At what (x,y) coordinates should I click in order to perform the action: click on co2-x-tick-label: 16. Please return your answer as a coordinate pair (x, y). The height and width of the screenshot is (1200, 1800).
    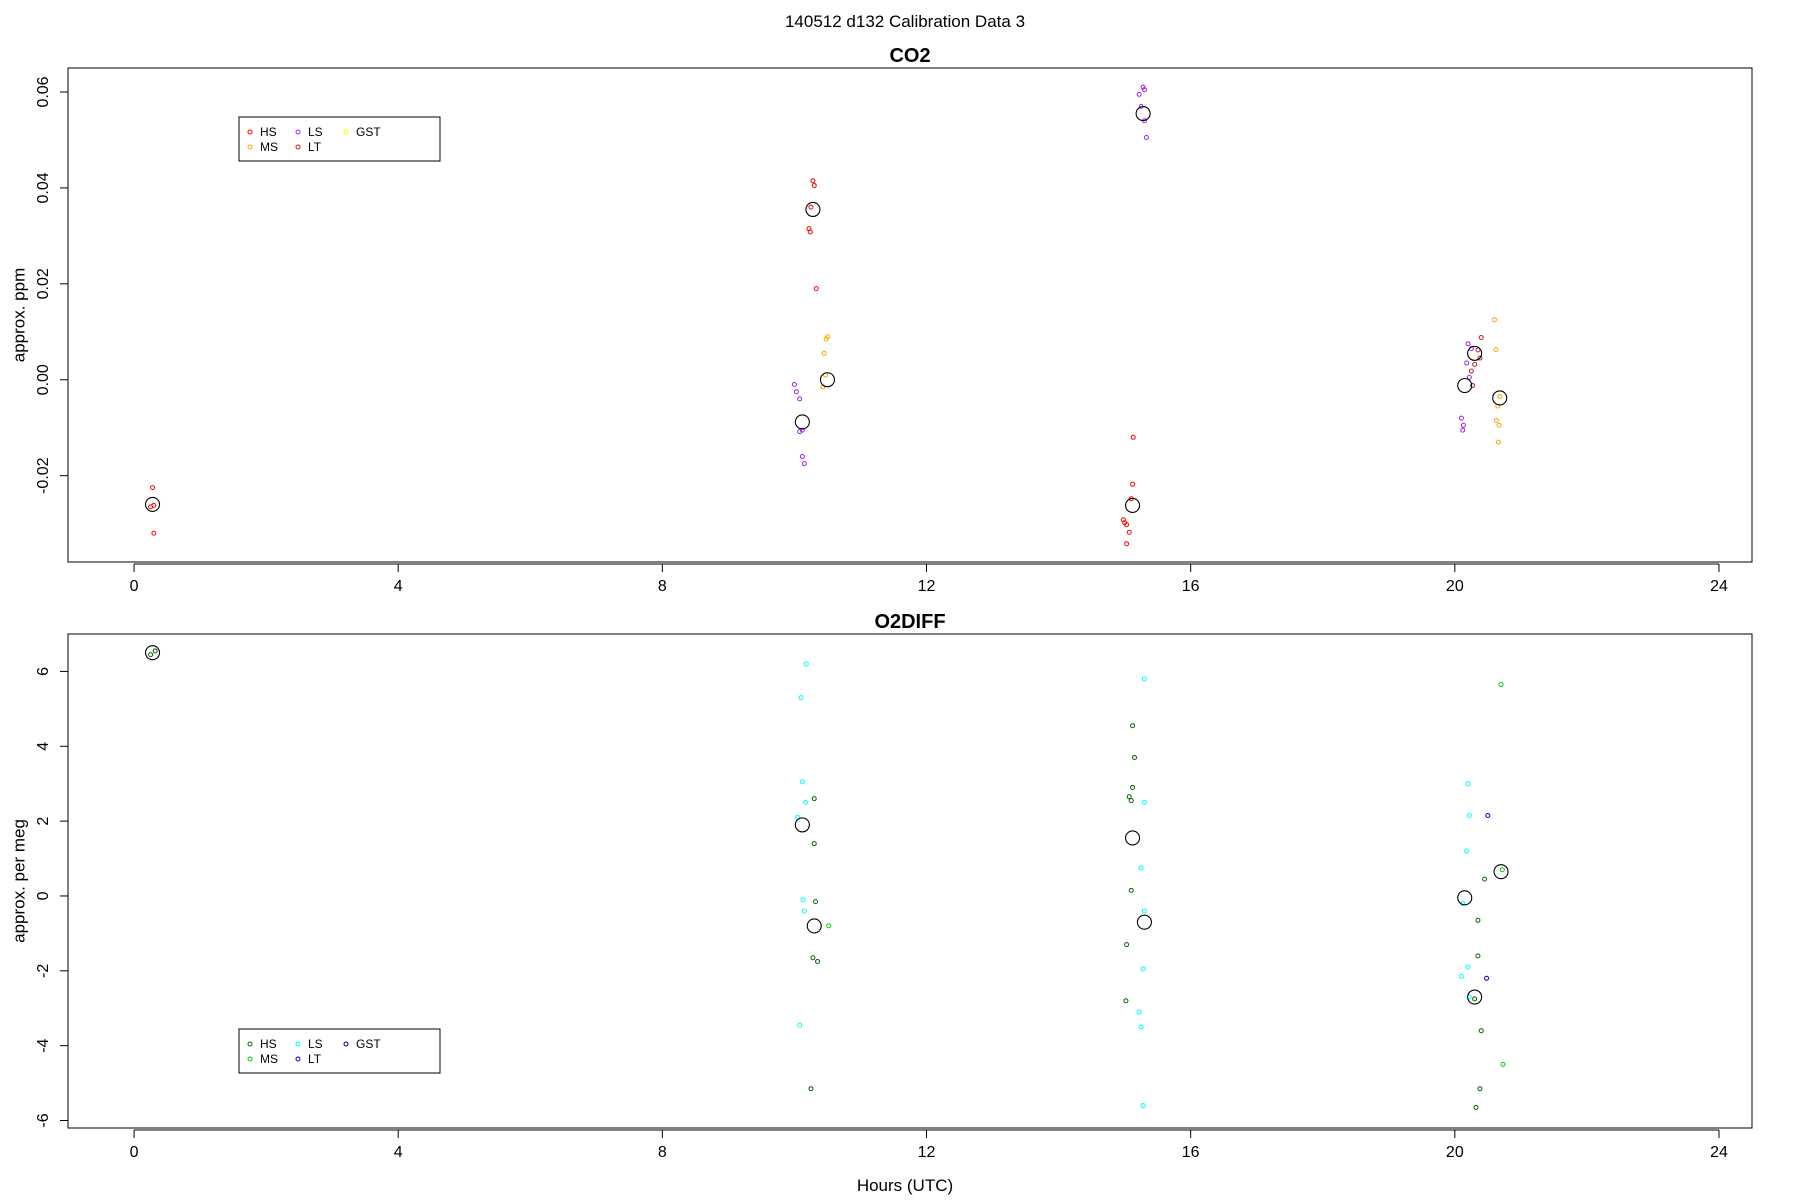
    Looking at the image, I should click on (1191, 586).